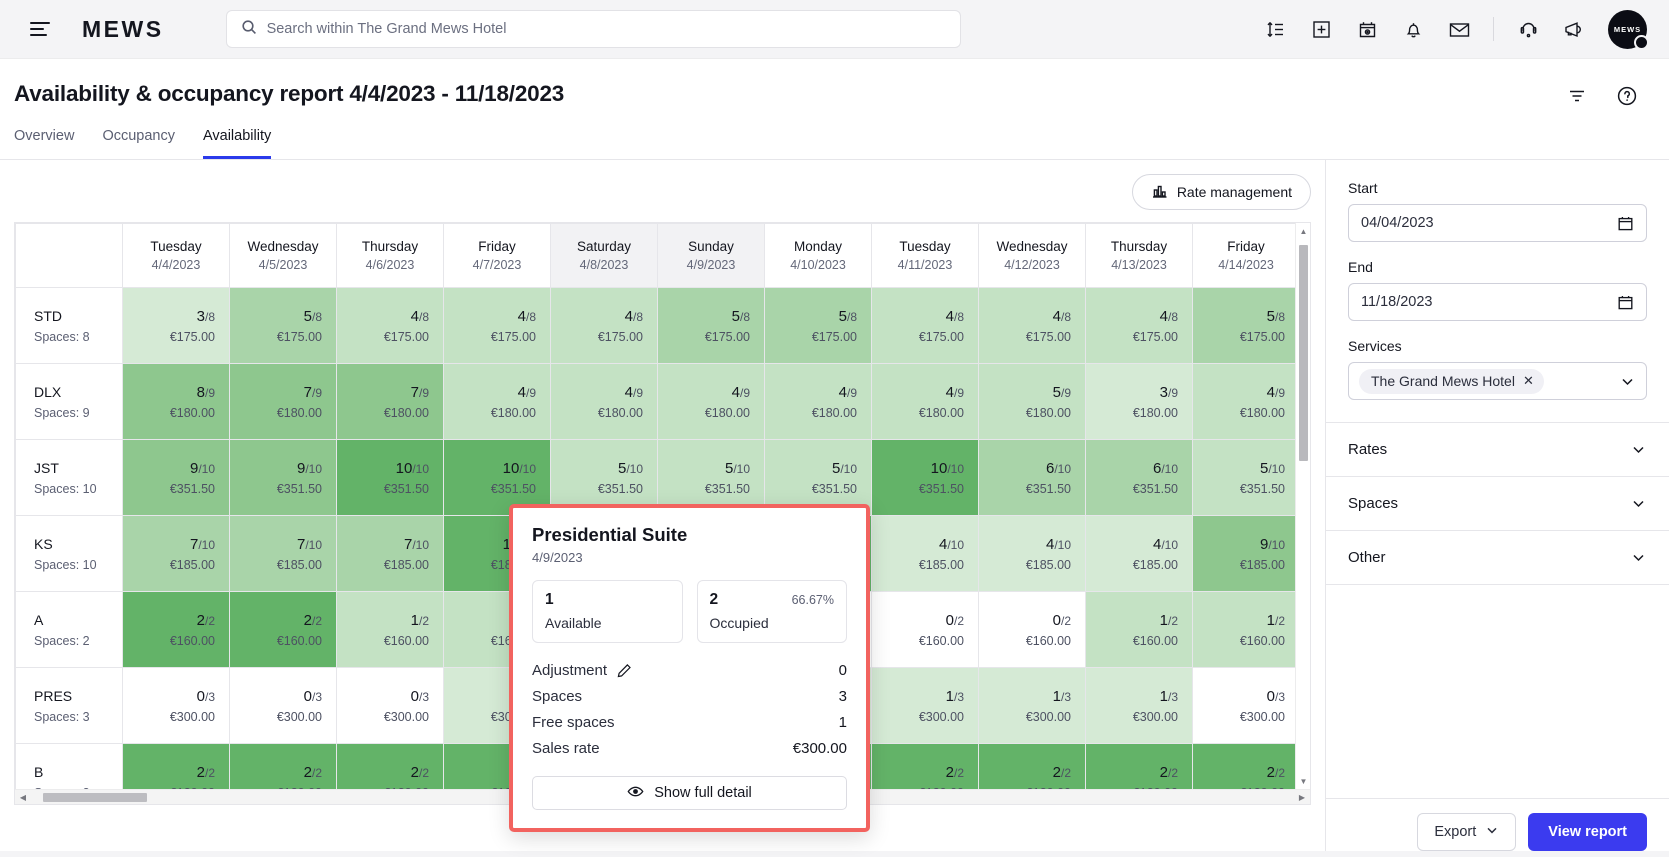  What do you see at coordinates (1321, 29) in the screenshot?
I see `add-square-icon` at bounding box center [1321, 29].